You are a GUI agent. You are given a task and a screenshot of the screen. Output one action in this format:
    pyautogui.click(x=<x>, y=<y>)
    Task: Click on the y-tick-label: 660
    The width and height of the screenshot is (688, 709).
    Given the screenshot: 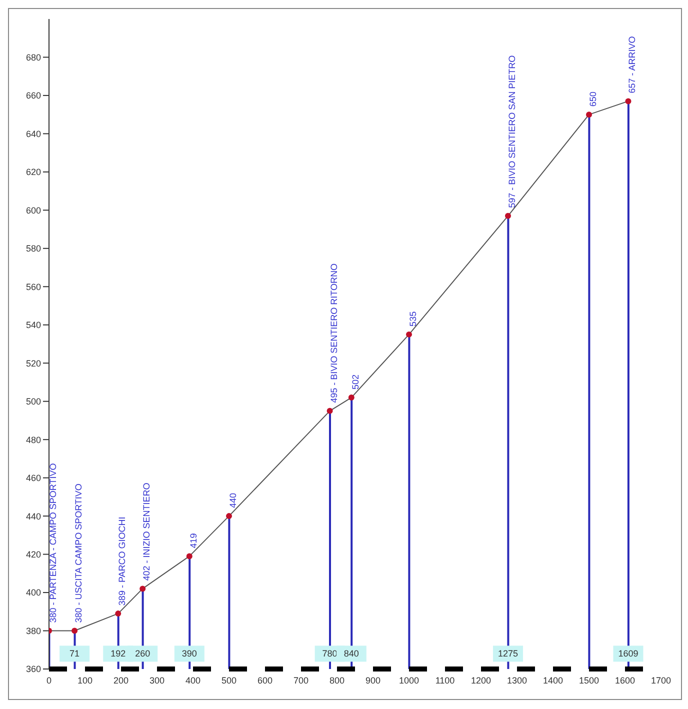 What is the action you would take?
    pyautogui.click(x=33, y=95)
    